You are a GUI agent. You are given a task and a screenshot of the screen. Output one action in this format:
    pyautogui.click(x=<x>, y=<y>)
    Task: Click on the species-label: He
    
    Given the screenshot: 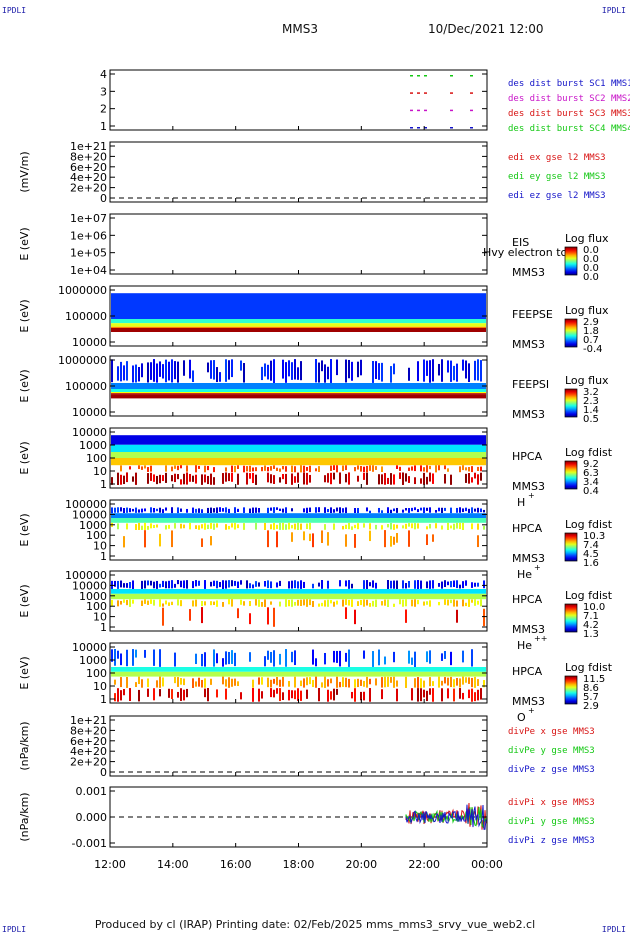 What is the action you would take?
    pyautogui.click(x=524, y=574)
    